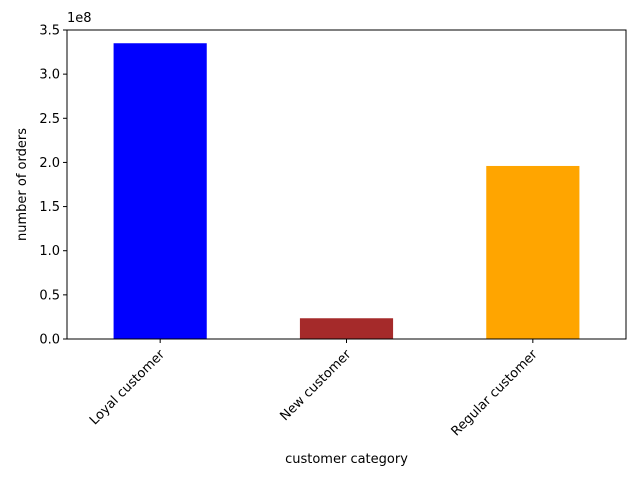  Describe the element at coordinates (22, 184) in the screenshot. I see `y-axis-label: number of orders` at that location.